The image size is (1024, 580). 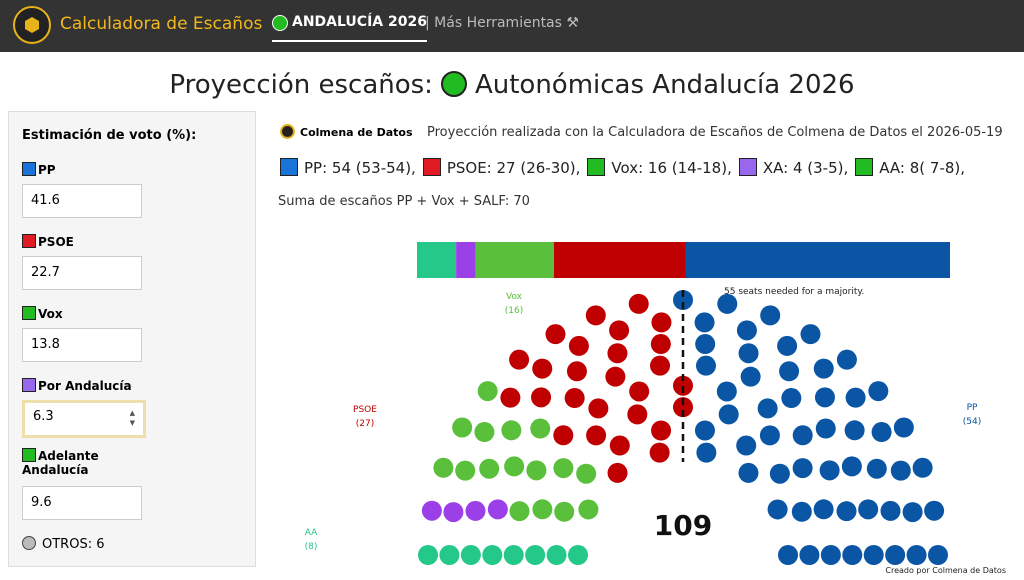 What do you see at coordinates (77, 462) in the screenshot?
I see `field-label: Adelante Andalucía` at bounding box center [77, 462].